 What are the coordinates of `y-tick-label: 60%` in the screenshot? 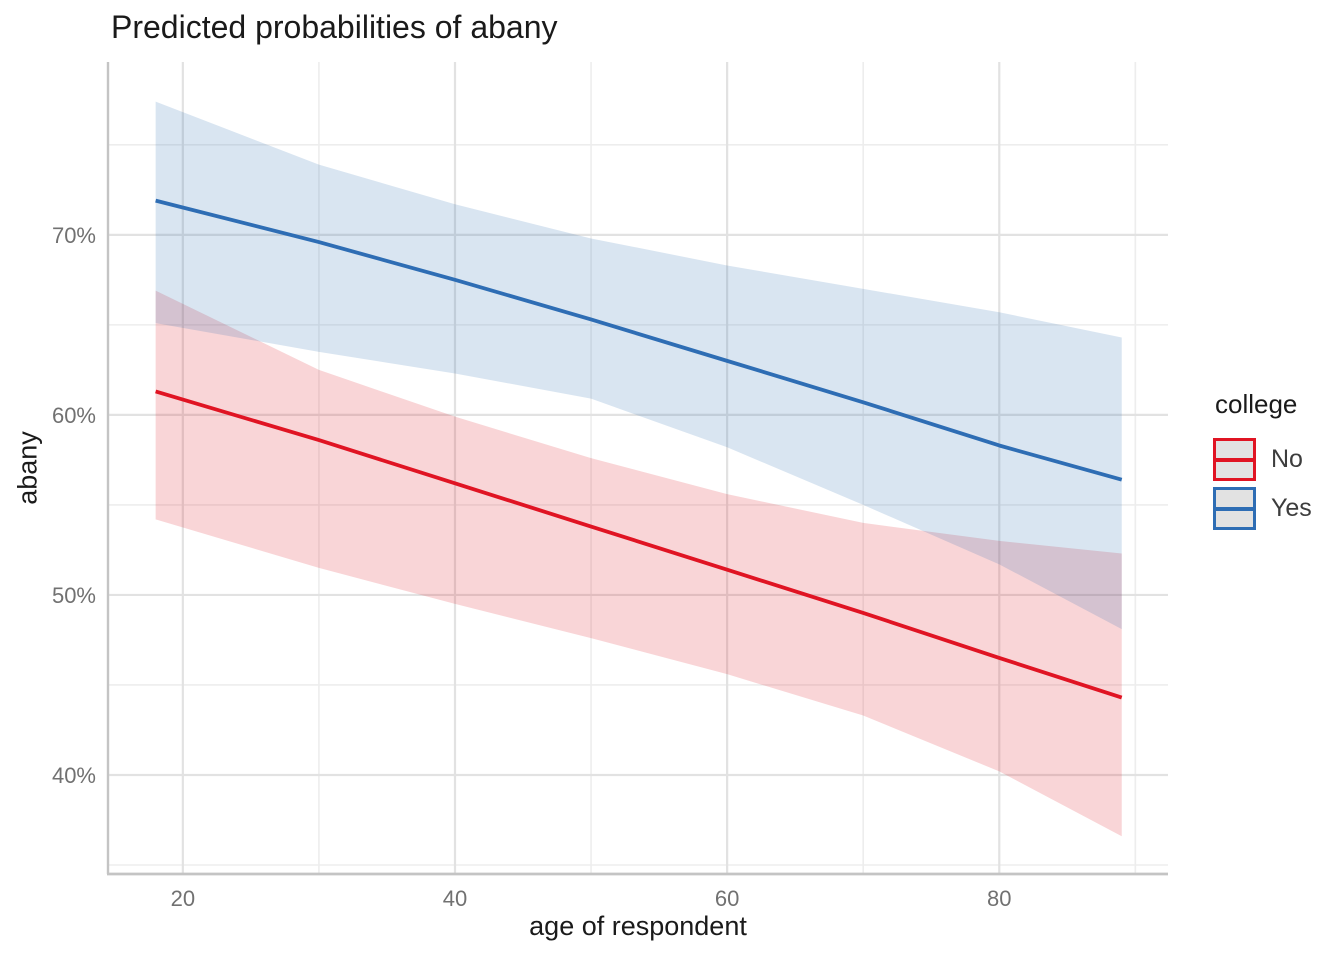 It's located at (74, 415).